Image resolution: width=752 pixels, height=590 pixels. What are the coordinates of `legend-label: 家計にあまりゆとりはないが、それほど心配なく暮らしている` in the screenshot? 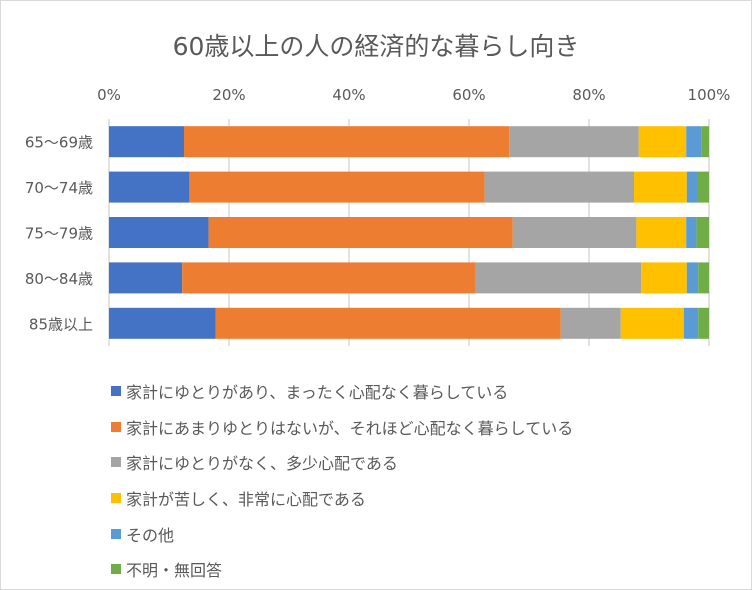 It's located at (350, 428).